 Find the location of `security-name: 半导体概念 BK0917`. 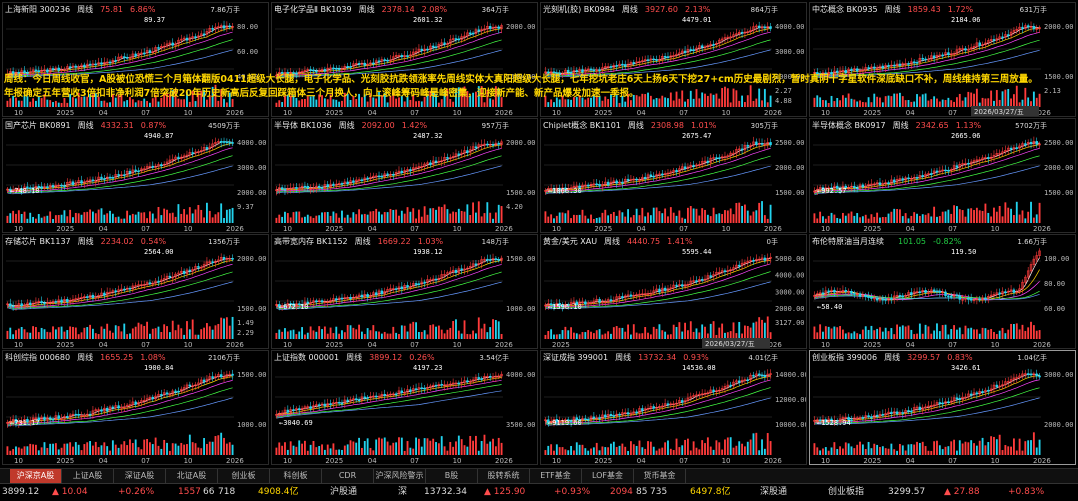

security-name: 半导体概念 BK0917 is located at coordinates (849, 125).